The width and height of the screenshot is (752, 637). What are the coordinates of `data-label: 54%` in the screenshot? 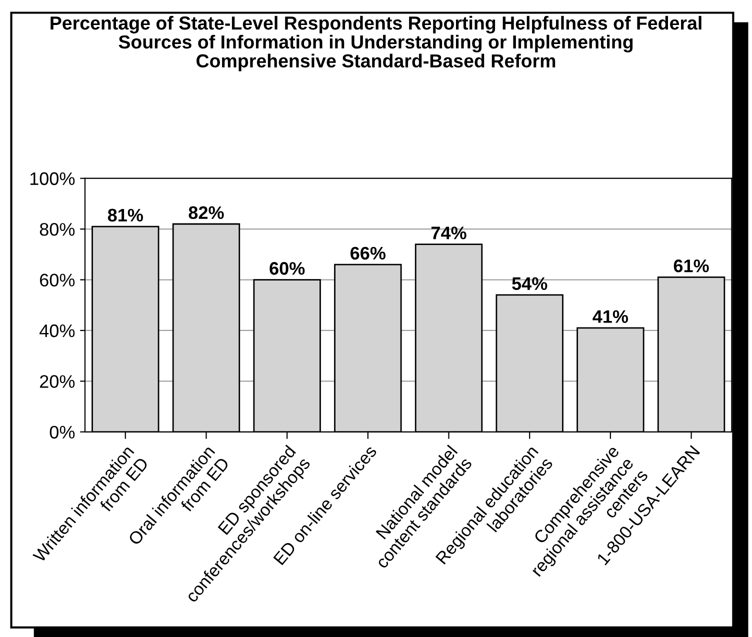 It's located at (530, 283).